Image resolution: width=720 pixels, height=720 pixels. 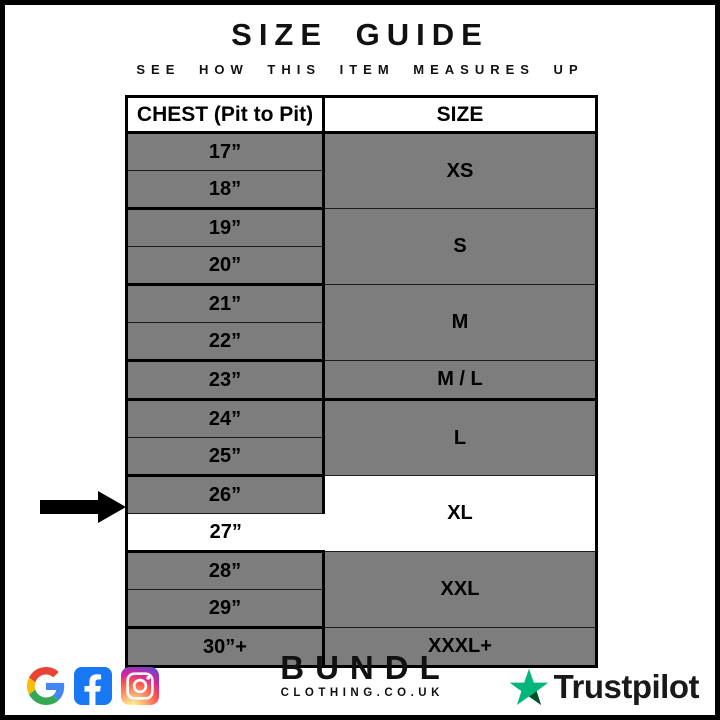 What do you see at coordinates (362, 692) in the screenshot?
I see `brand-domain: CLOTHING.CO.UK` at bounding box center [362, 692].